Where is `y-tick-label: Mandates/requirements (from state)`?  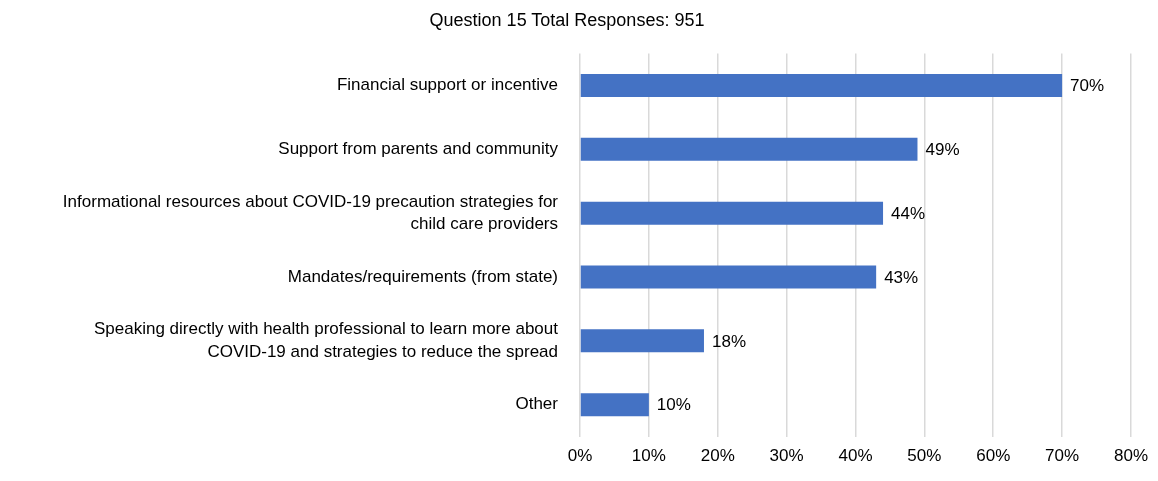
y-tick-label: Mandates/requirements (from state) is located at coordinates (422, 276).